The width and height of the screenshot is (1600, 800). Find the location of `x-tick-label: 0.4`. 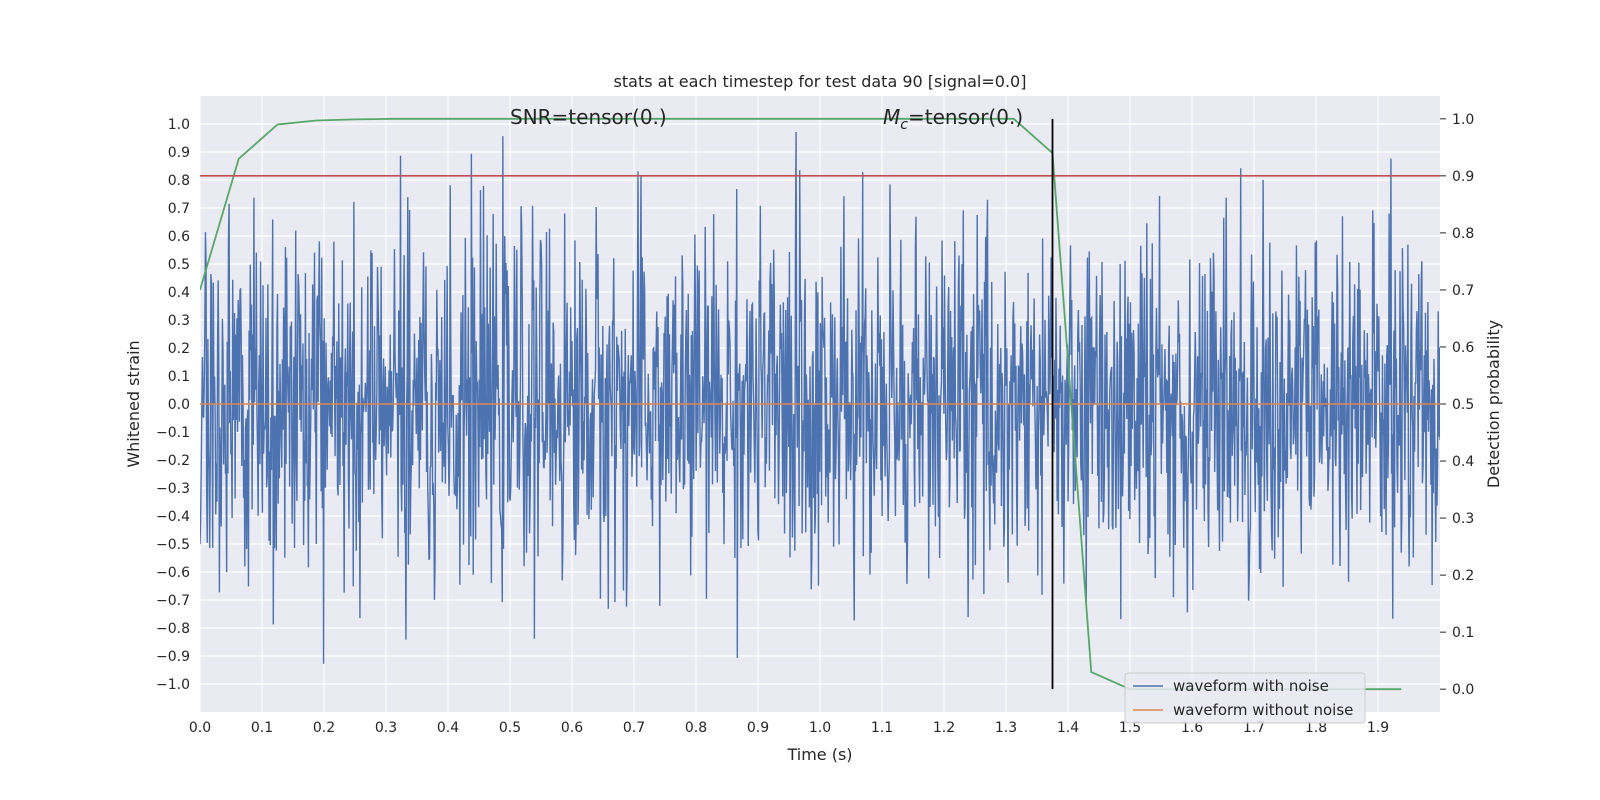

x-tick-label: 0.4 is located at coordinates (448, 728).